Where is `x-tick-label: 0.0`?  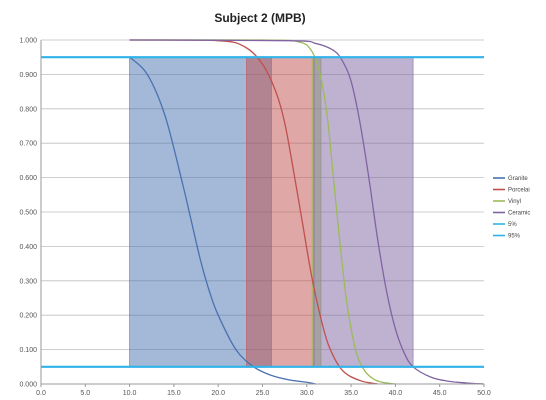 x-tick-label: 0.0 is located at coordinates (41, 393).